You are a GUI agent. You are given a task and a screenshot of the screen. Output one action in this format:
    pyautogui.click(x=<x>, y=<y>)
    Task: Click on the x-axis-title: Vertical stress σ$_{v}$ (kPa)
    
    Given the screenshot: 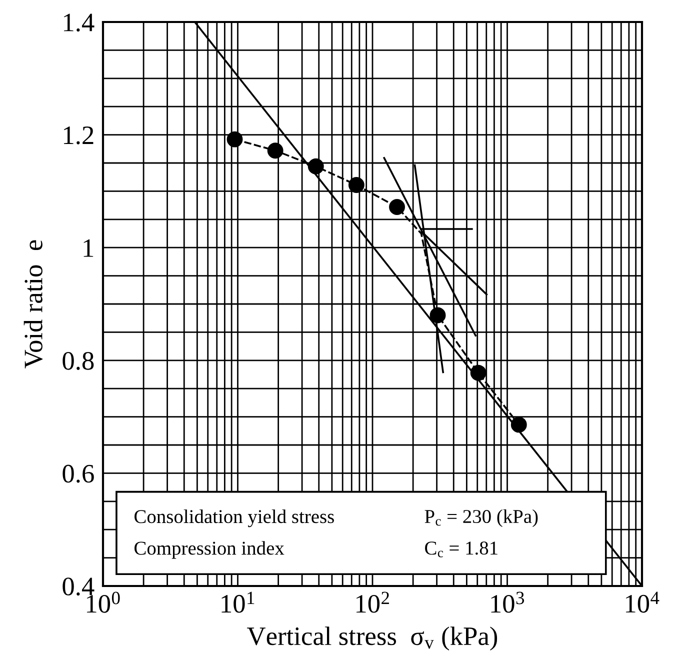 What is the action you would take?
    pyautogui.click(x=372, y=638)
    